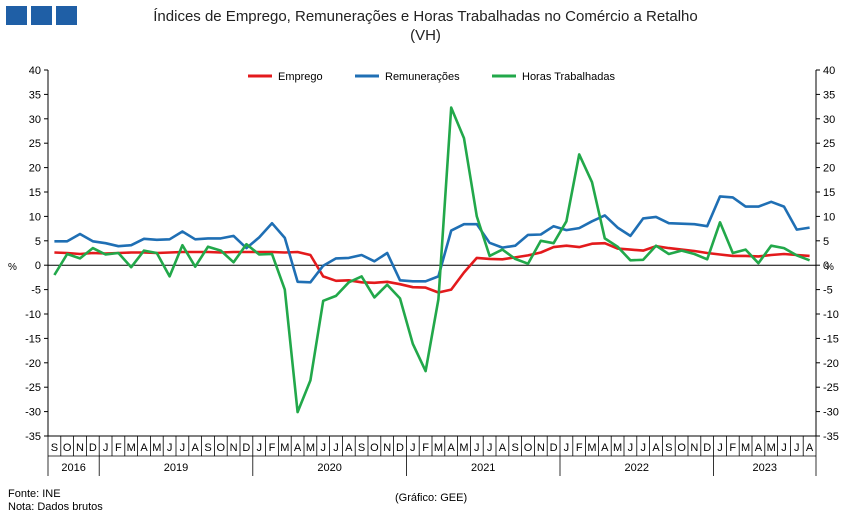 The height and width of the screenshot is (520, 851). I want to click on y-tick-label-left: -30, so click(33, 413).